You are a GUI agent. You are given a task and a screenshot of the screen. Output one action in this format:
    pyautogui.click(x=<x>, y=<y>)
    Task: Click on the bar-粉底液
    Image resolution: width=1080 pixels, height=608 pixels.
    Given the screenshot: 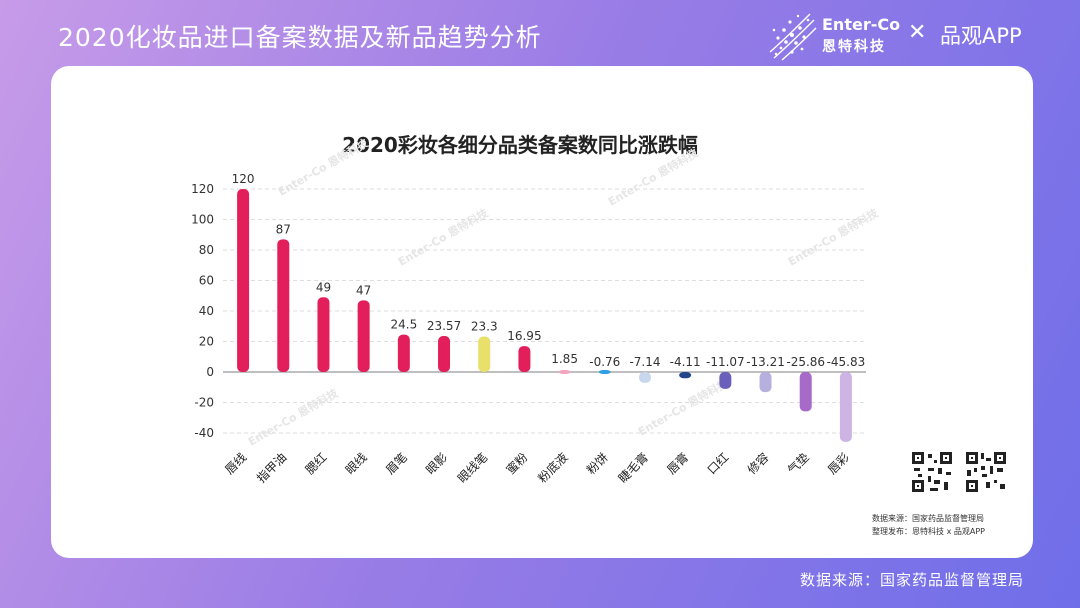 What is the action you would take?
    pyautogui.click(x=564, y=372)
    